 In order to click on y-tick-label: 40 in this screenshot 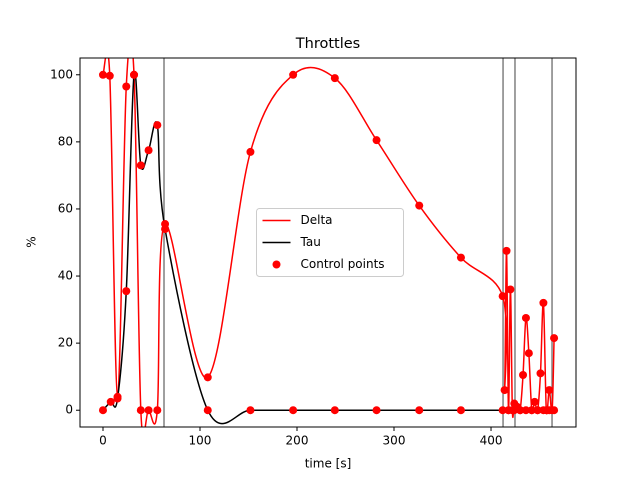, I will do `click(65, 276)`.